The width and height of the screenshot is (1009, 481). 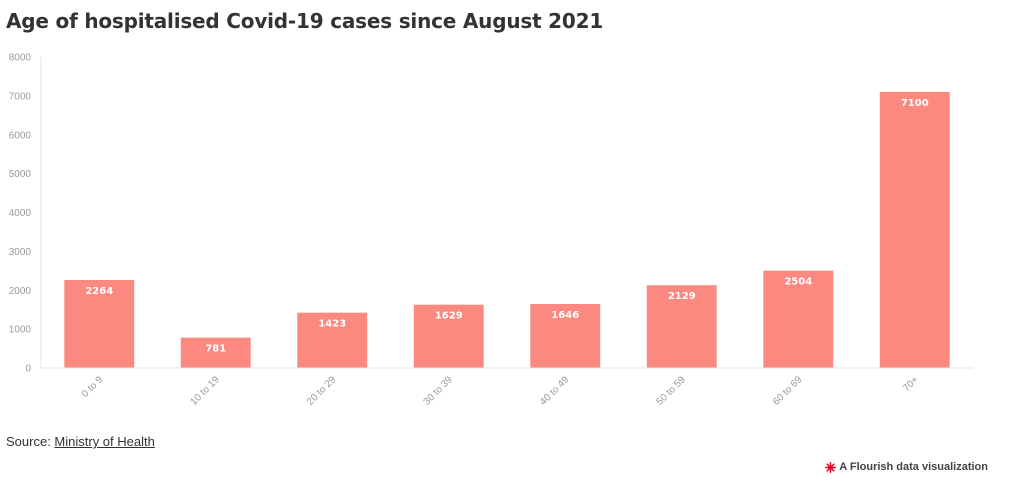 What do you see at coordinates (439, 391) in the screenshot?
I see `x-tick-label: 30 to 39` at bounding box center [439, 391].